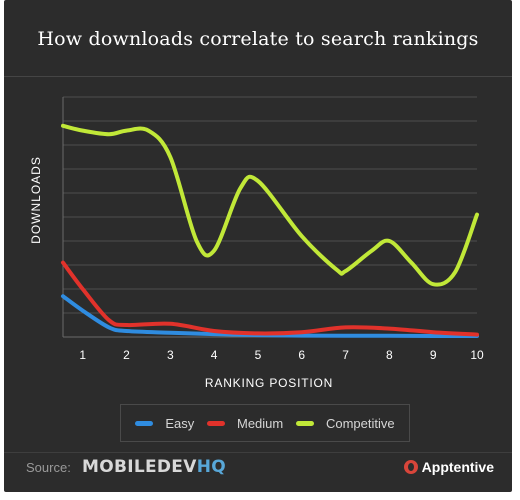  Describe the element at coordinates (260, 423) in the screenshot. I see `legend-label-medium: Medium` at that location.